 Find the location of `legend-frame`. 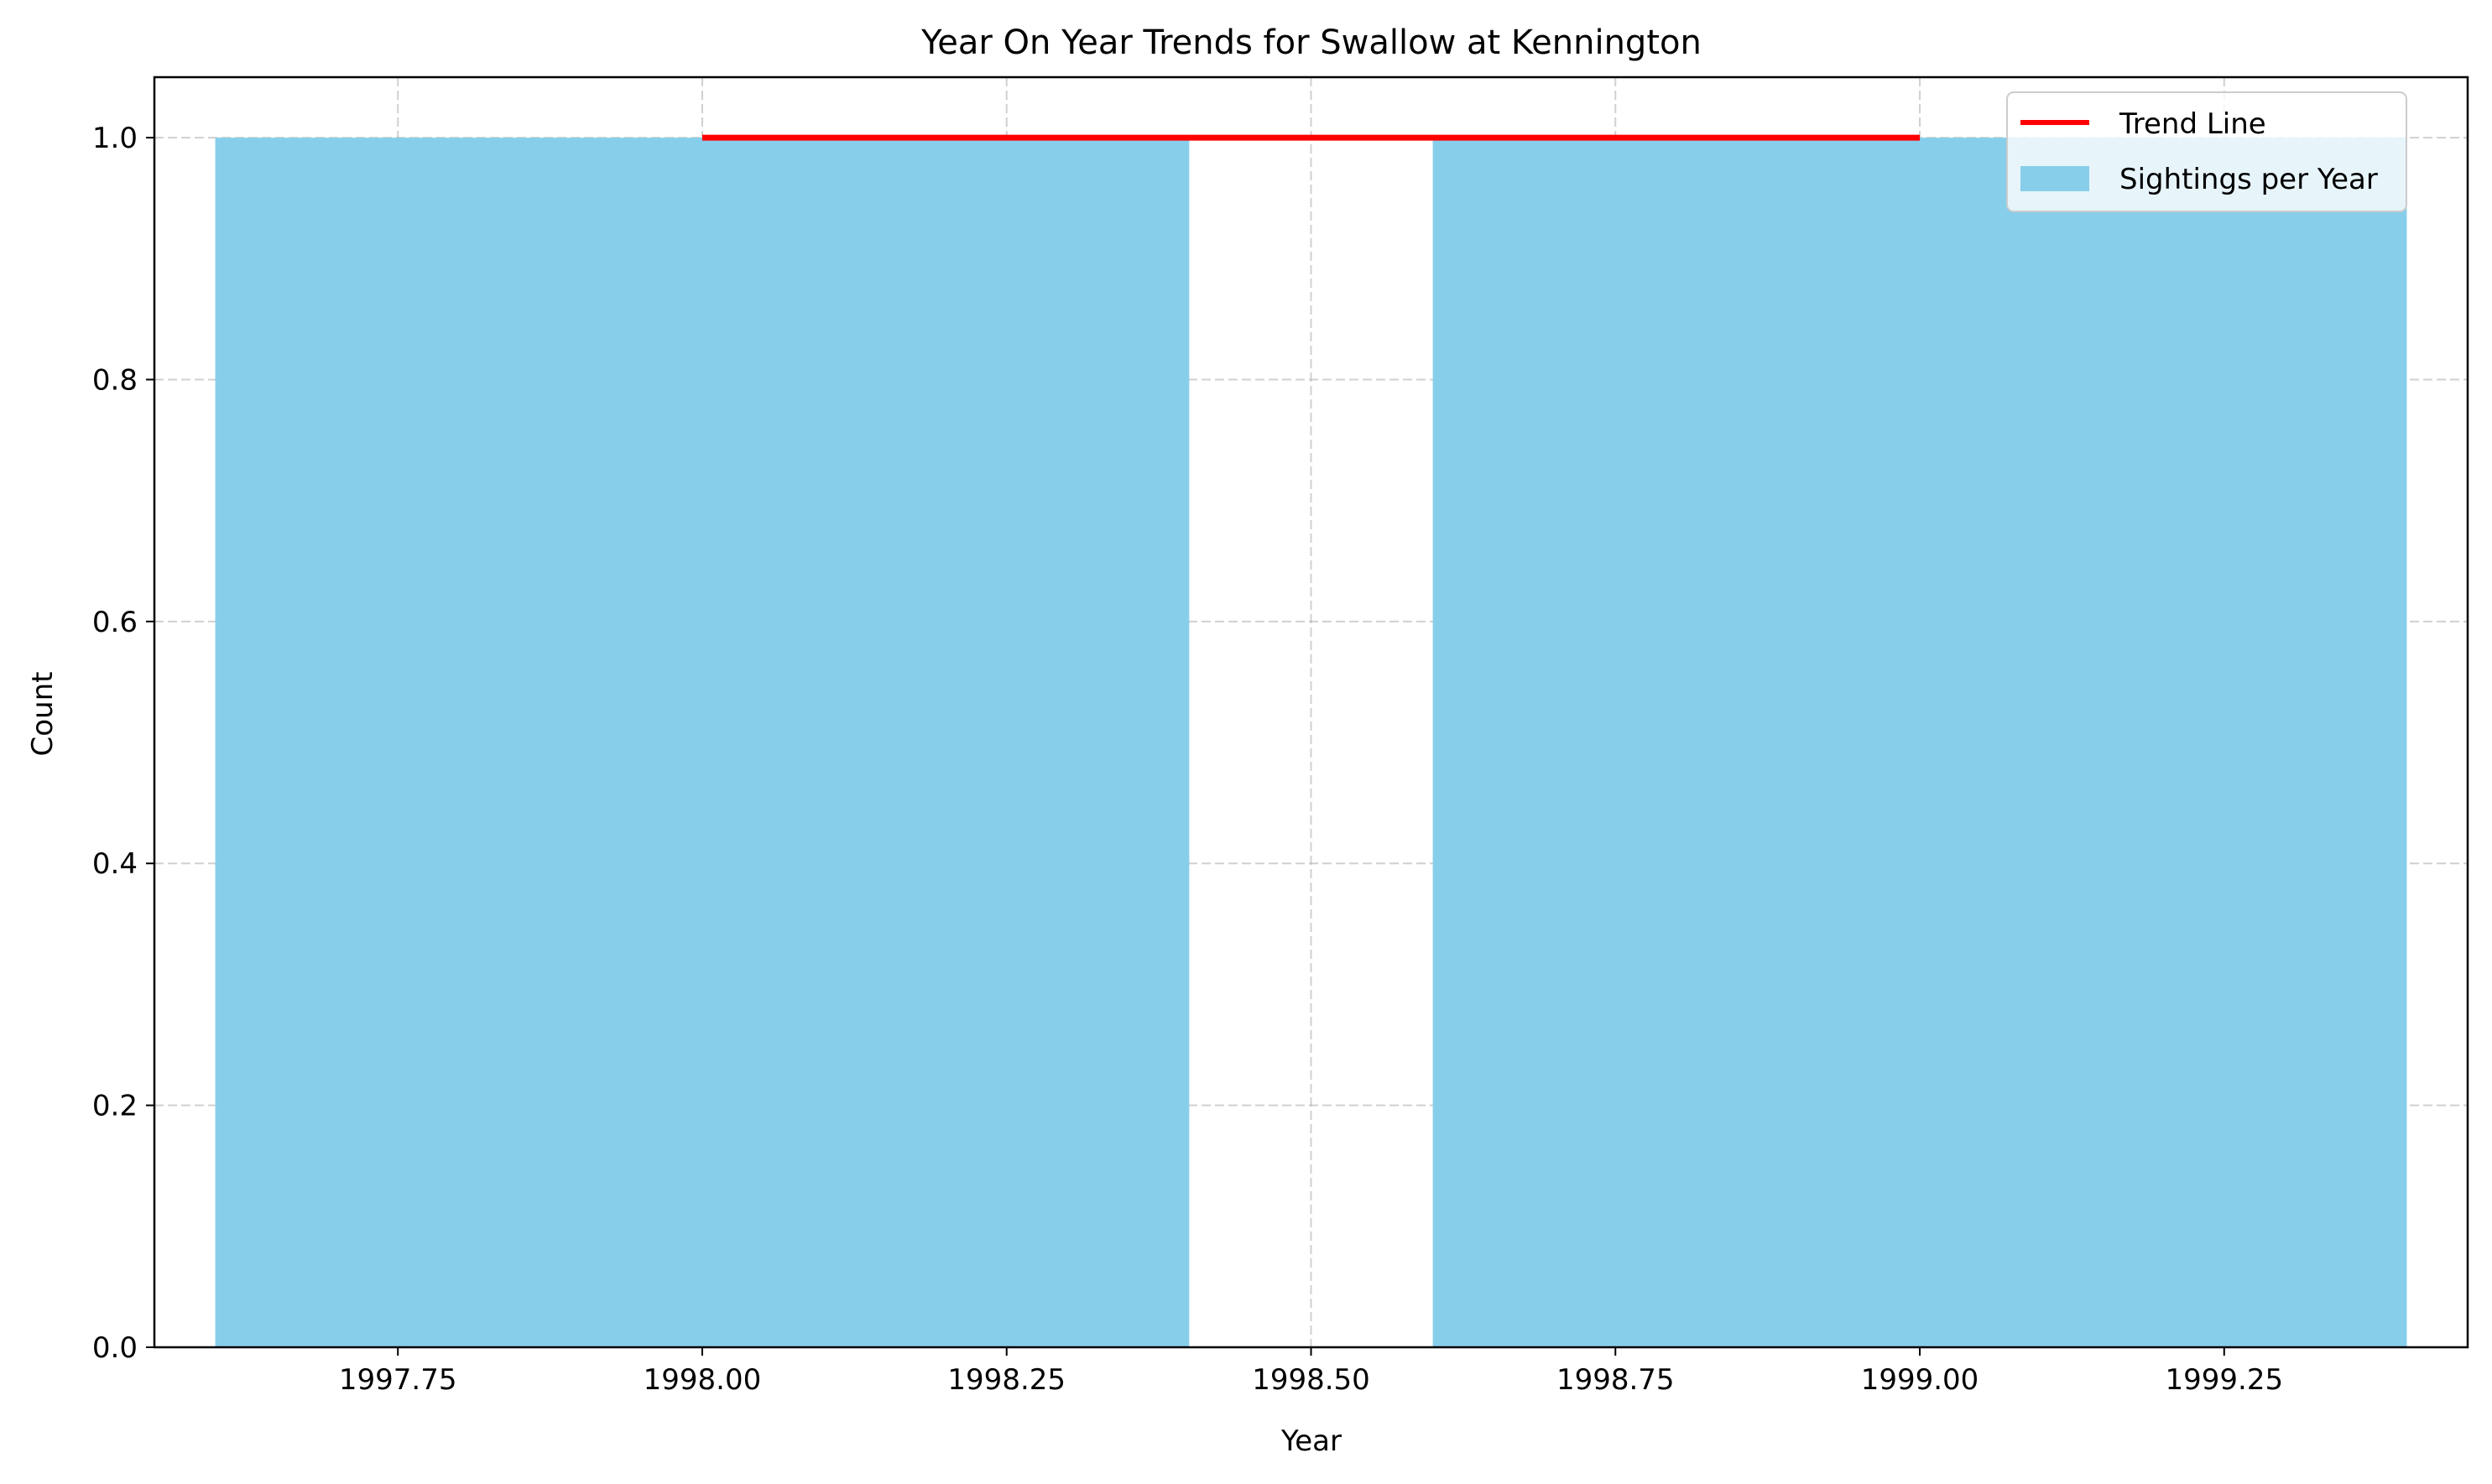

legend-frame is located at coordinates (2206, 151).